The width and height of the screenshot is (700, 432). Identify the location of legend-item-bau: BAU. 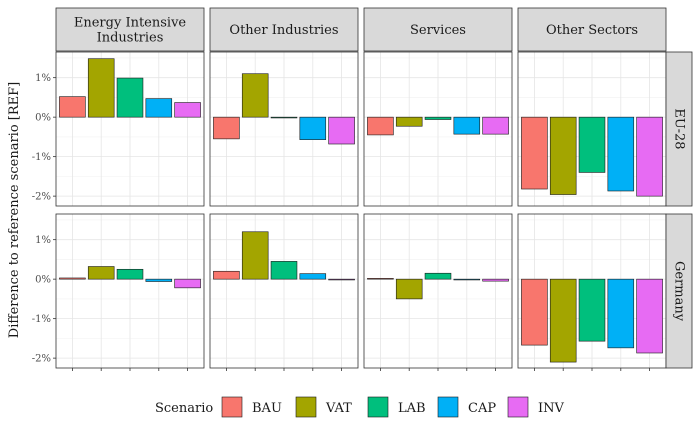
(251, 407).